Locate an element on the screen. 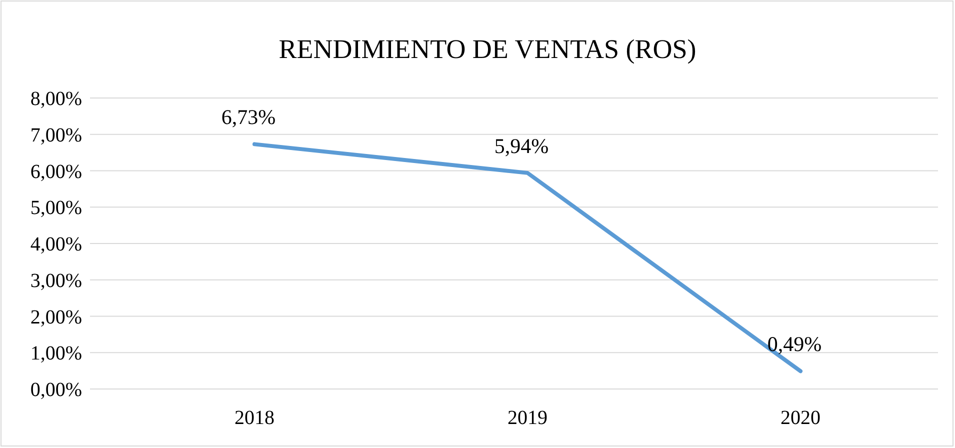  y-tick-label: 3,00% is located at coordinates (56, 281).